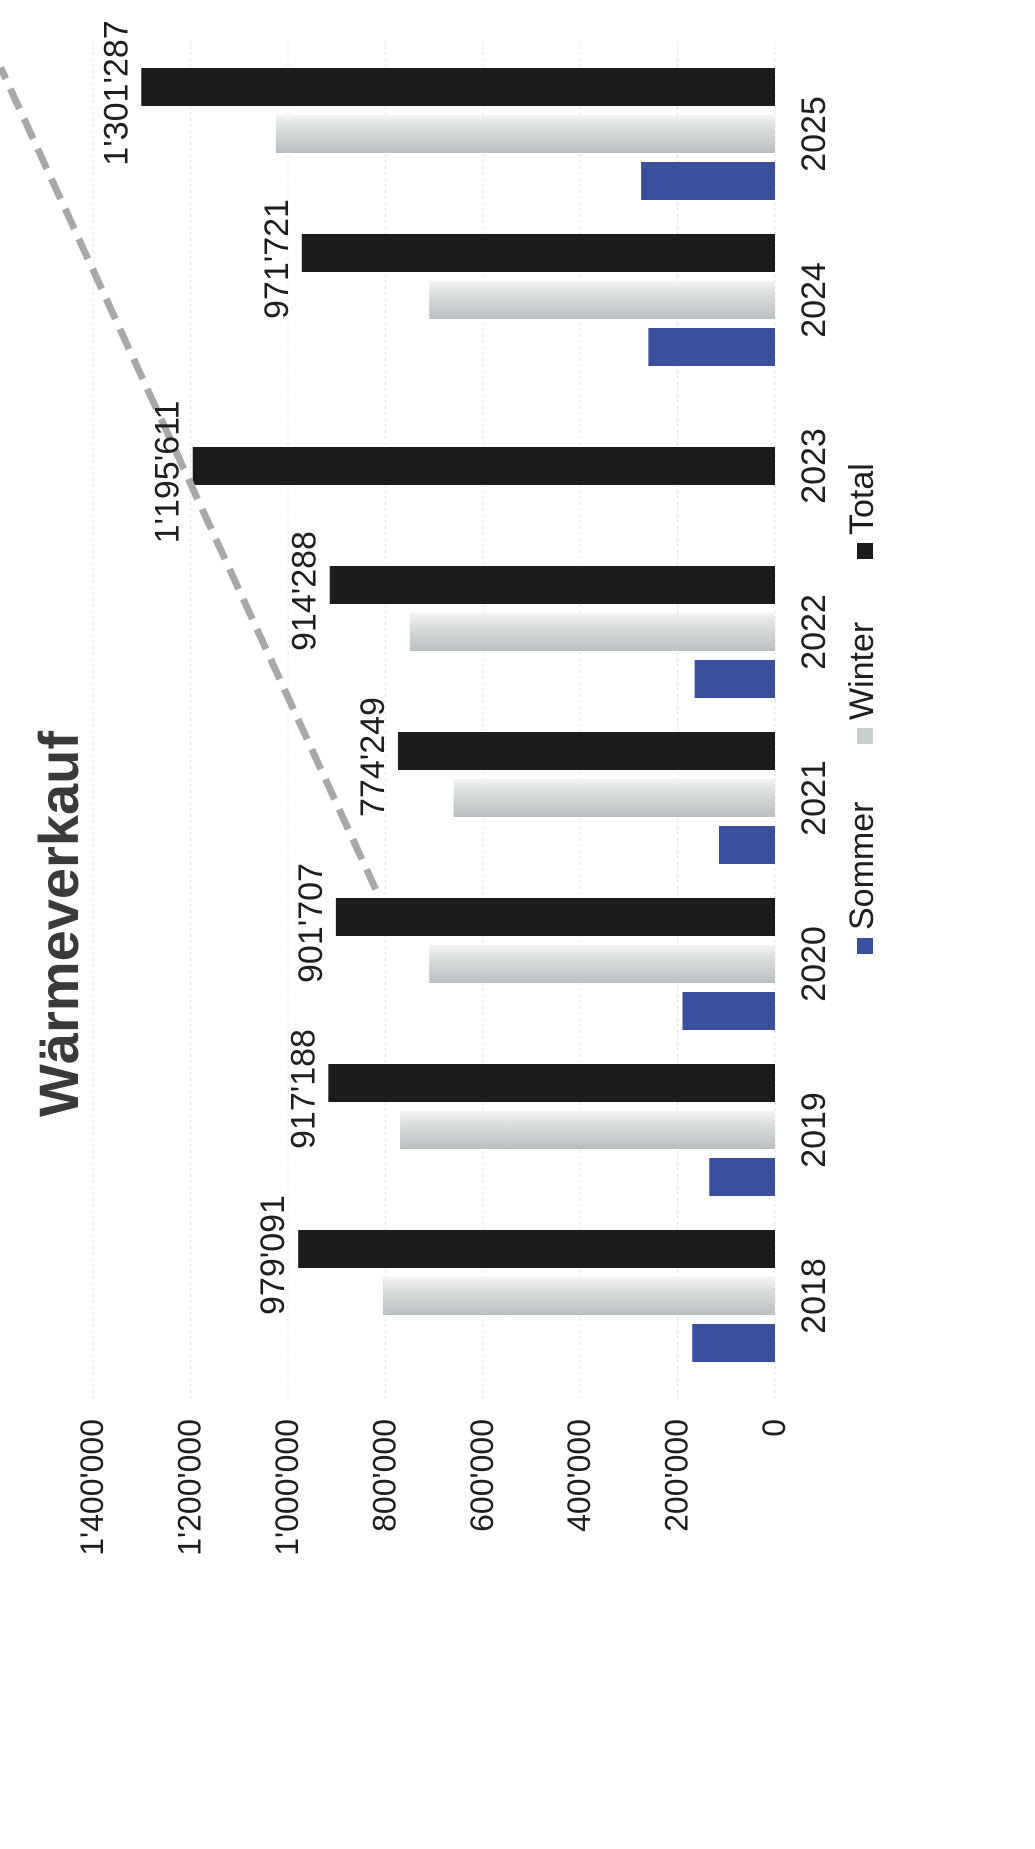 This screenshot has width=1035, height=1849. What do you see at coordinates (287, 1487) in the screenshot?
I see `y-tick-label: 1'000'000` at bounding box center [287, 1487].